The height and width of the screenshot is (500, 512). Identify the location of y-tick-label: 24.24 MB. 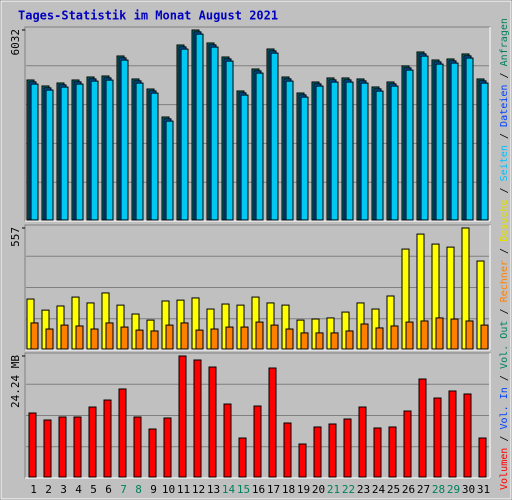
(15, 381).